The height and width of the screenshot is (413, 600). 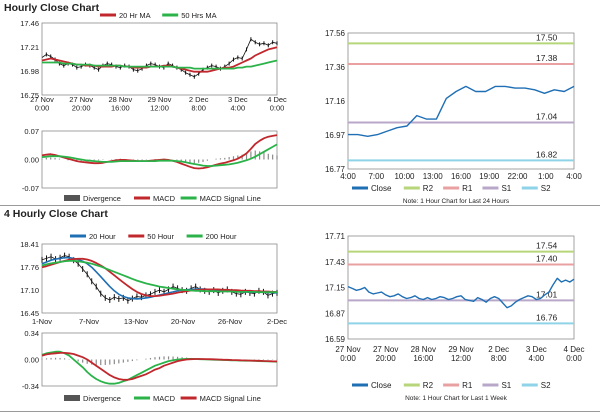 I want to click on x-tick-label: 7-Nov, so click(x=89, y=321).